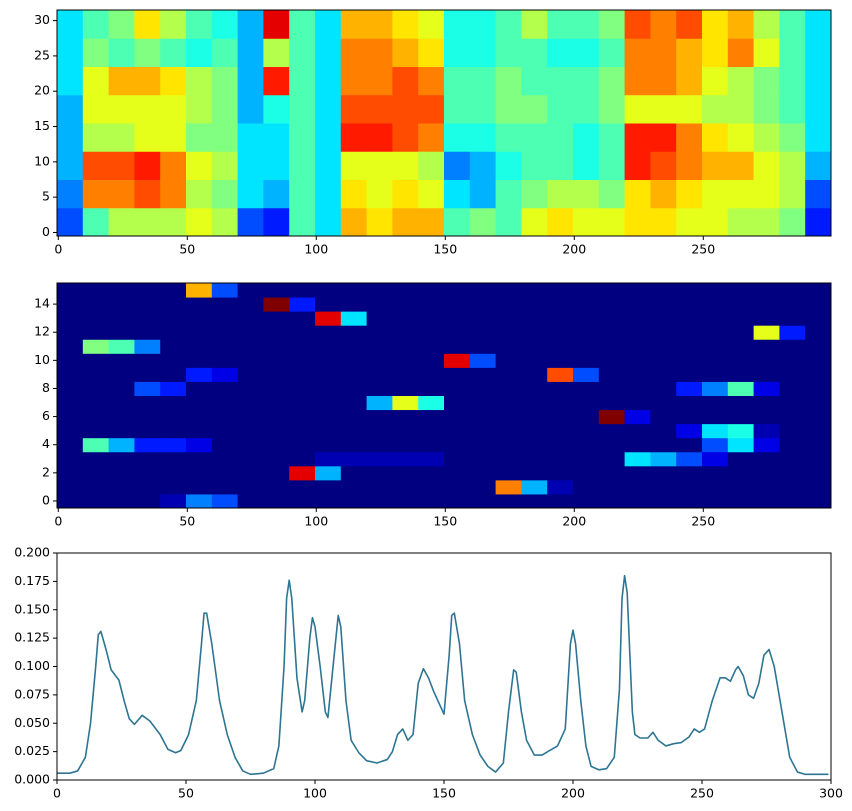  Describe the element at coordinates (831, 793) in the screenshot. I see `x-tick-label: 300` at that location.